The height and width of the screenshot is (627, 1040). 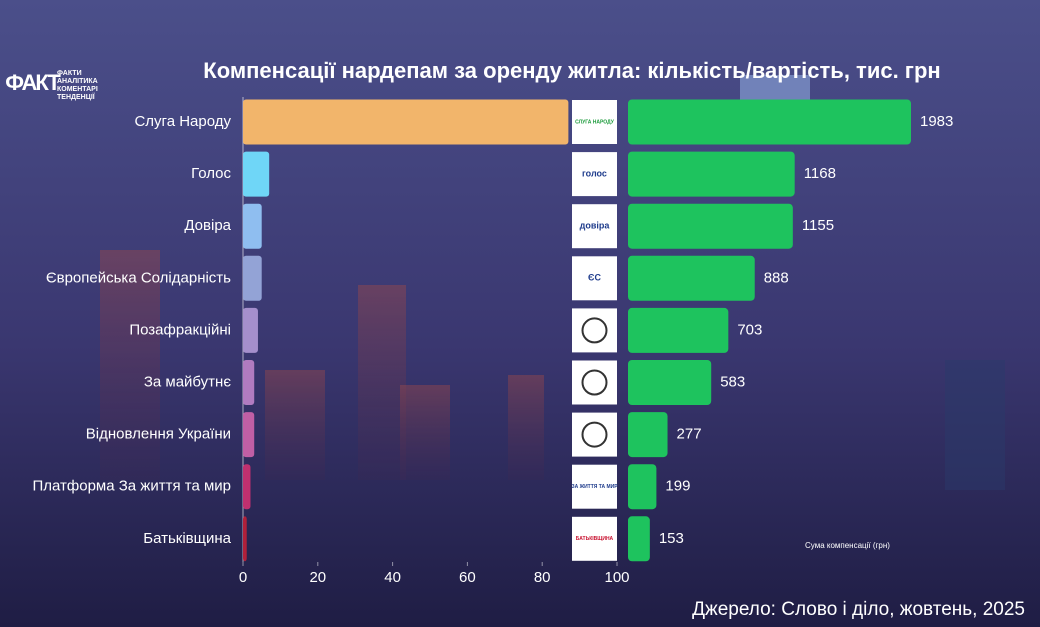 What do you see at coordinates (77, 81) in the screenshot?
I see `brand-line: АНАЛІТИКА` at bounding box center [77, 81].